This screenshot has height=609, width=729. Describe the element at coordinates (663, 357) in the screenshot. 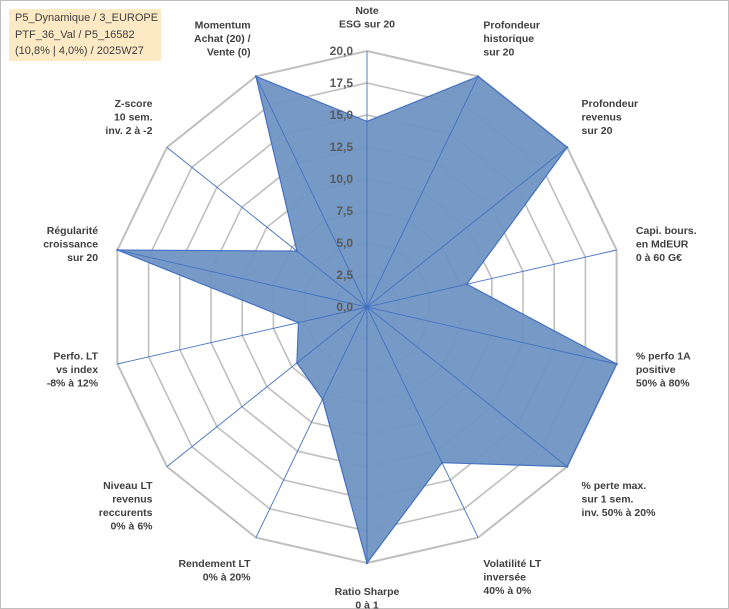

I see `axis-label-line: % perfo 1A` at that location.